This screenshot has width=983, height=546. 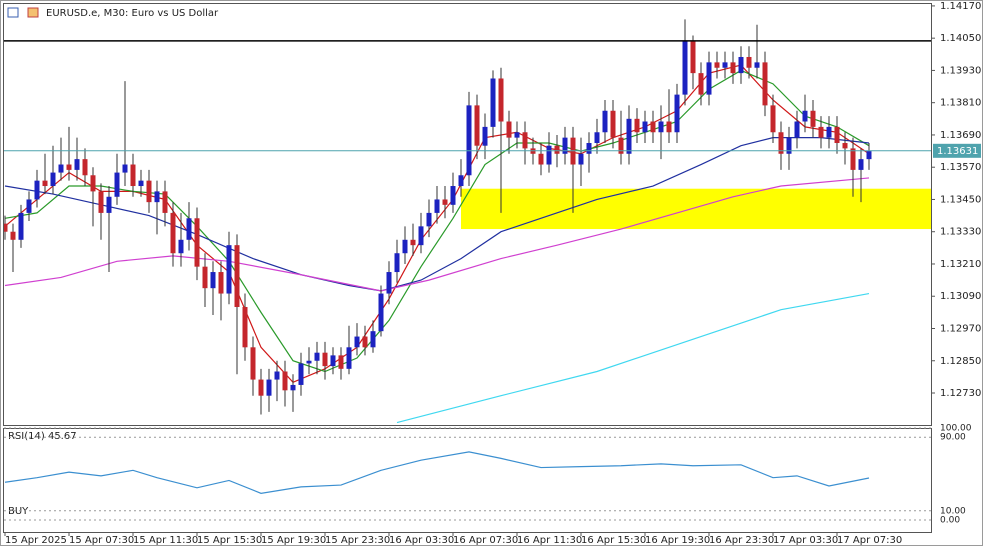 What do you see at coordinates (960, 135) in the screenshot?
I see `y-tick-label: 1.13690` at bounding box center [960, 135].